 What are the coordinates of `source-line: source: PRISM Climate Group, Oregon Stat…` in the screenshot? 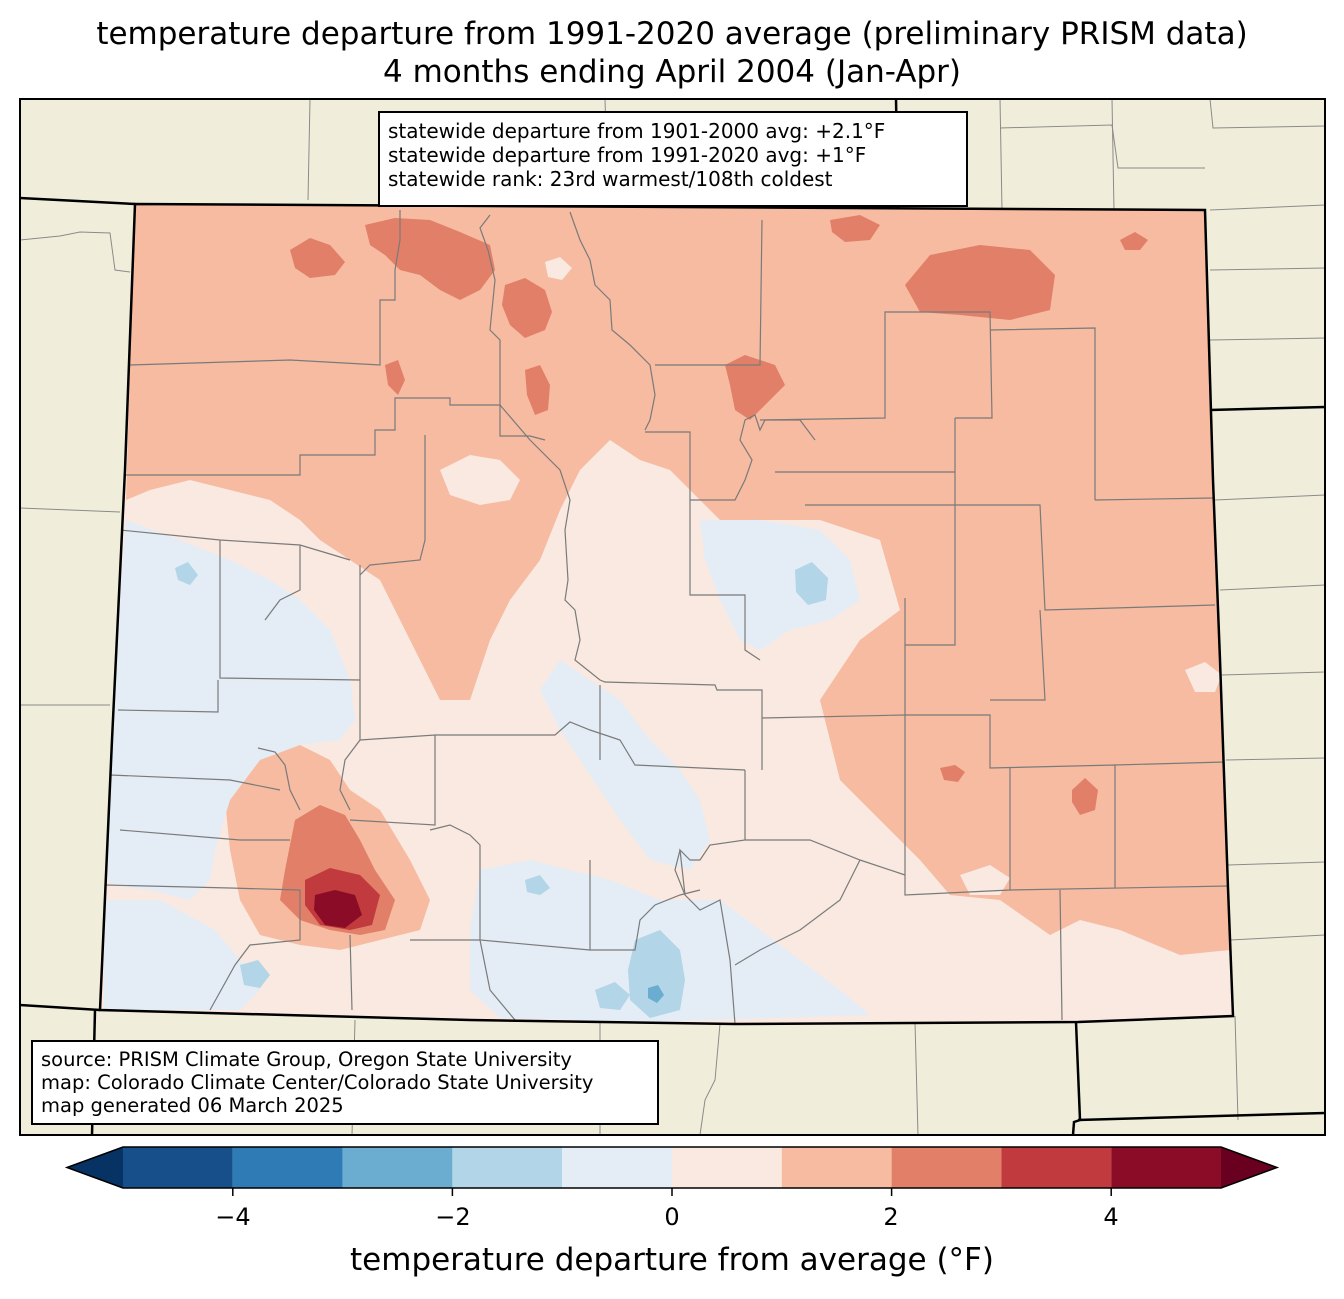 It's located at (306, 1059).